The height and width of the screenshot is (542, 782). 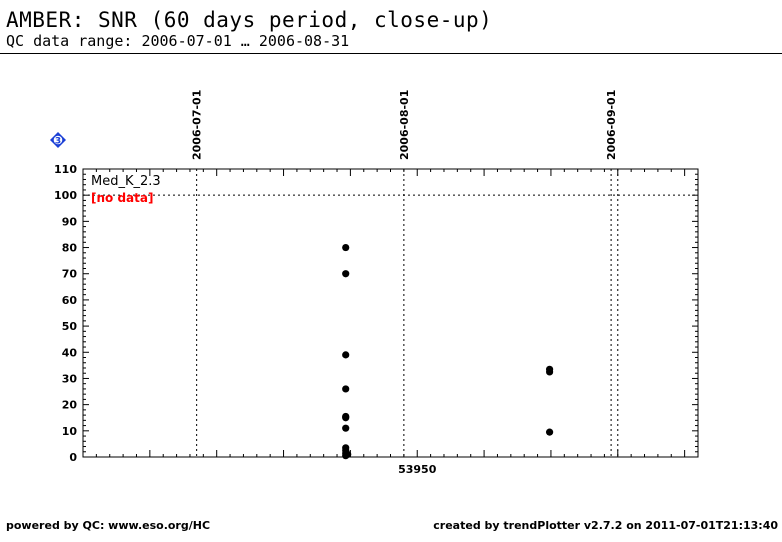 What do you see at coordinates (65, 195) in the screenshot?
I see `y-tick-label: 100` at bounding box center [65, 195].